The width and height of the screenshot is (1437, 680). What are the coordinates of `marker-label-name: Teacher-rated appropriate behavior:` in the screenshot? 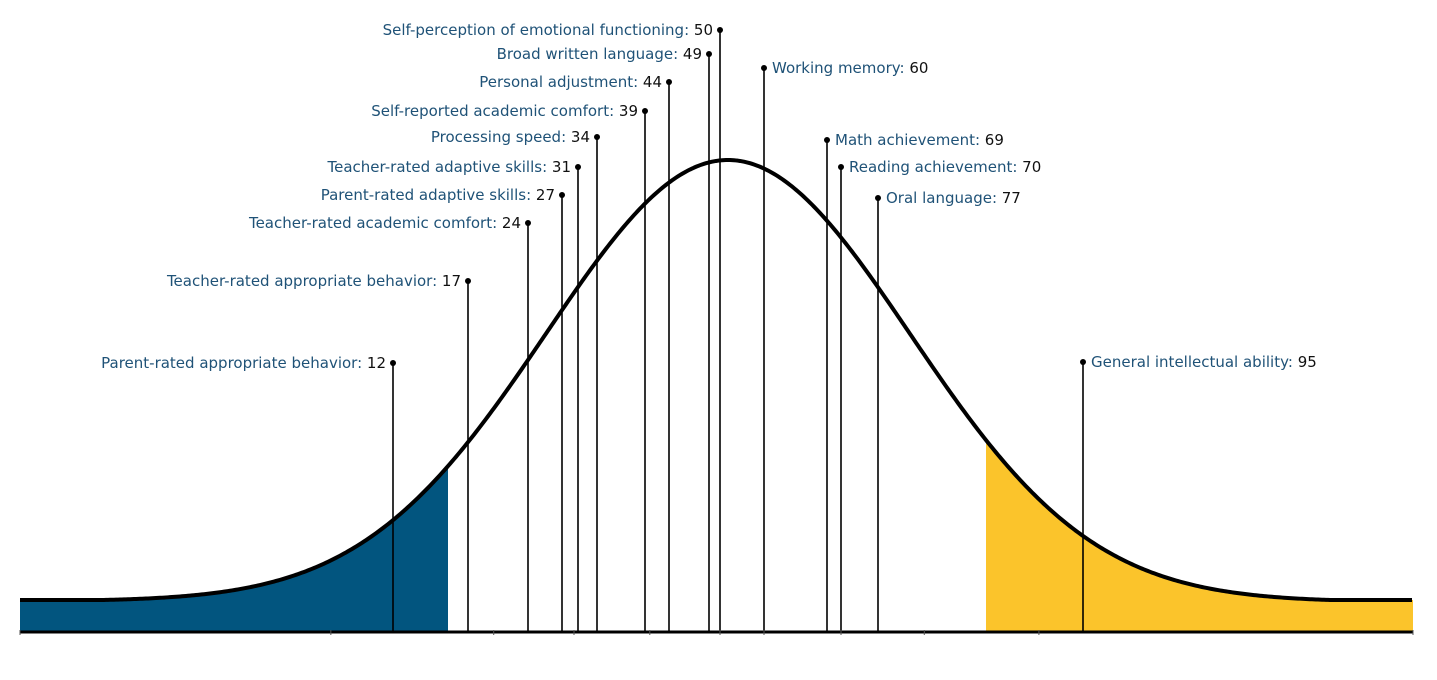 It's located at (304, 281).